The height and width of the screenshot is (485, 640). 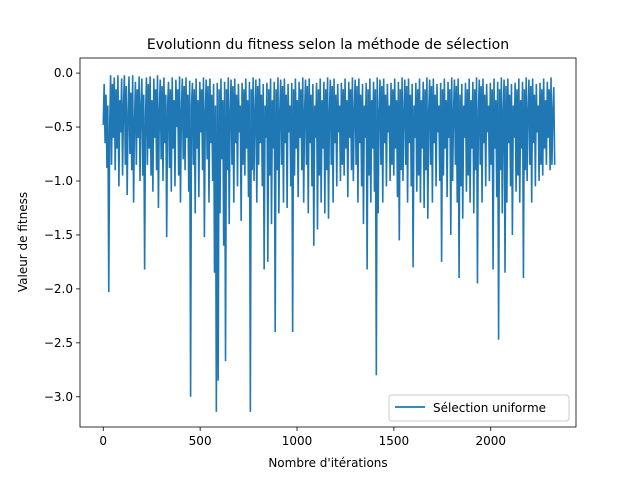 I want to click on x-tick-label: 1500, so click(x=394, y=441).